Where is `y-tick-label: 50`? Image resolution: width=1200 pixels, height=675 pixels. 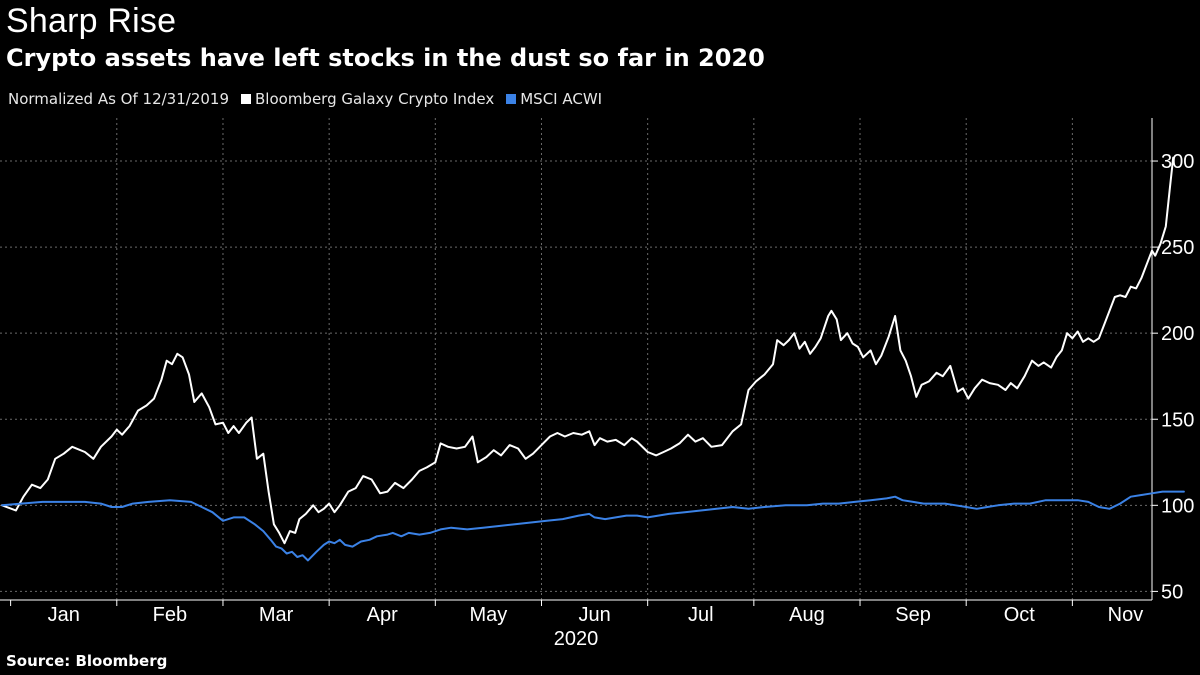 y-tick-label: 50 is located at coordinates (1172, 592).